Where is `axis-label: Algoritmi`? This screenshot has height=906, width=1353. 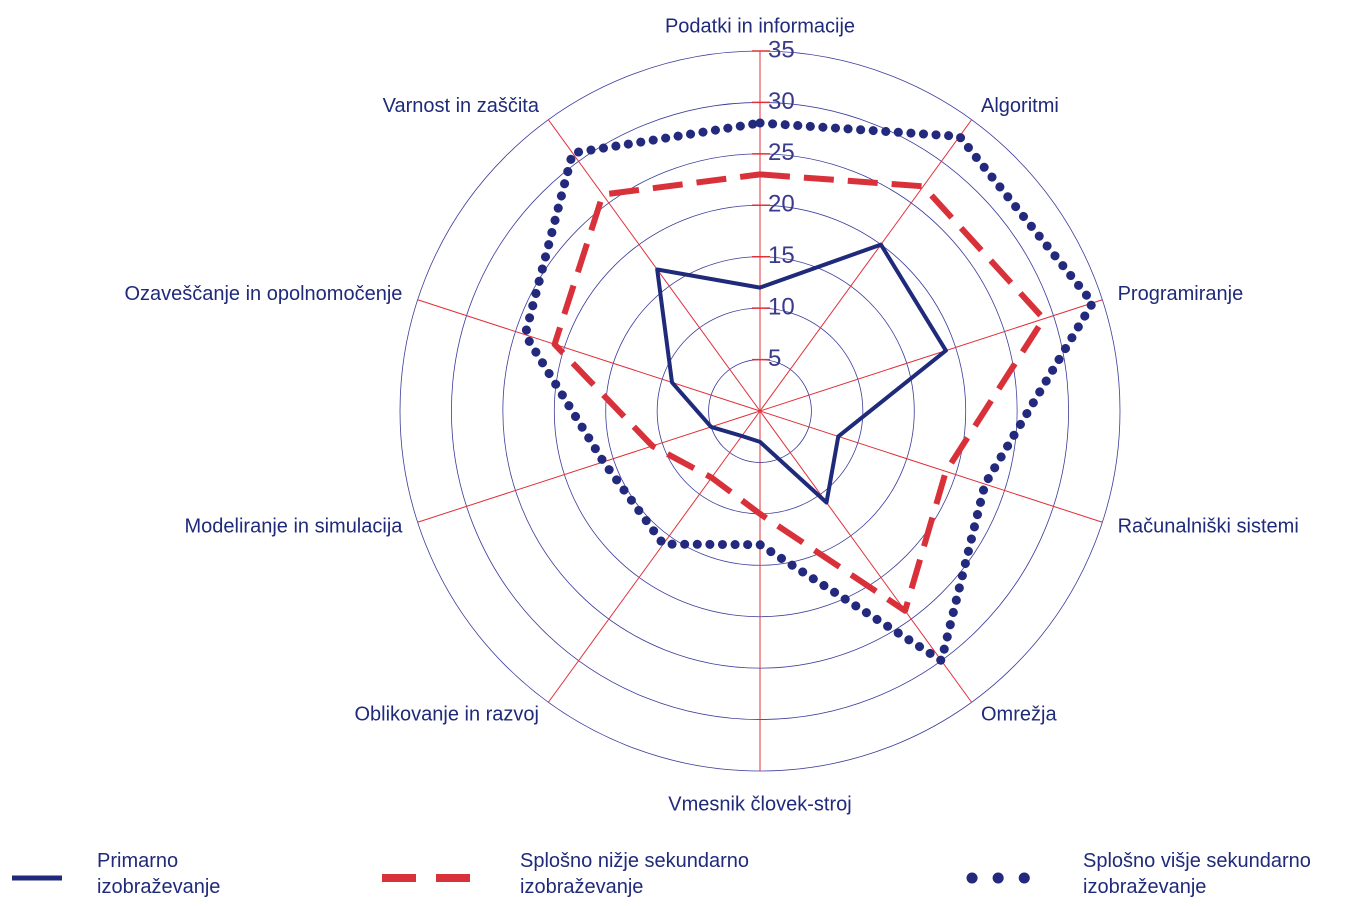 axis-label: Algoritmi is located at coordinates (1020, 106).